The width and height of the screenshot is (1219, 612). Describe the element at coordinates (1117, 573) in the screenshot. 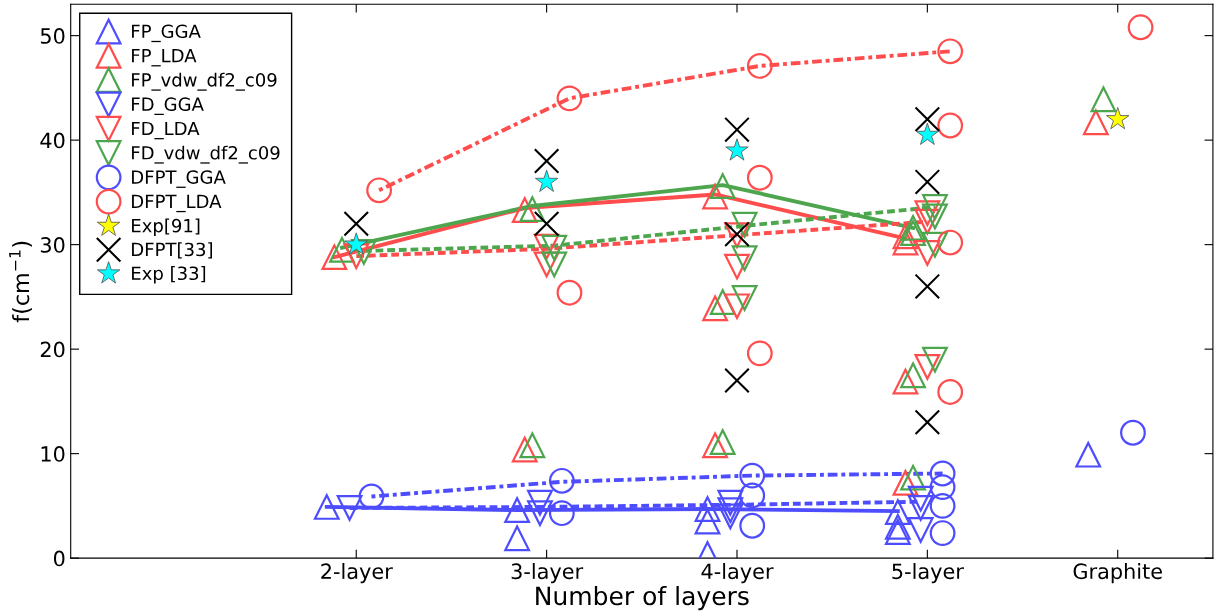

I see `x-tick-label: Graphite` at that location.